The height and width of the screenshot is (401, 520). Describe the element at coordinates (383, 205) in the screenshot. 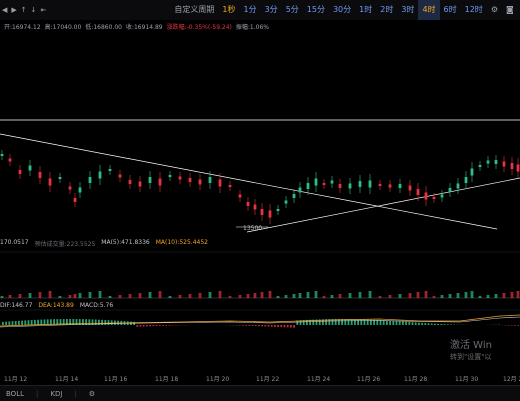

I see `trend-line-up` at that location.